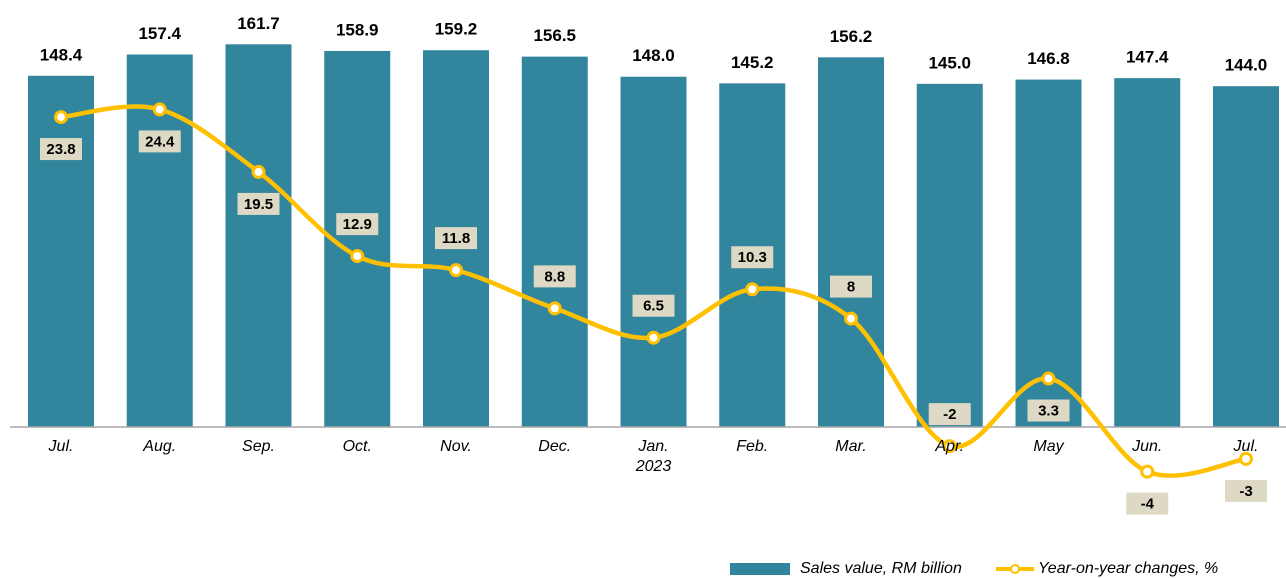 The height and width of the screenshot is (578, 1286). I want to click on x-tick-label: Oct., so click(357, 446).